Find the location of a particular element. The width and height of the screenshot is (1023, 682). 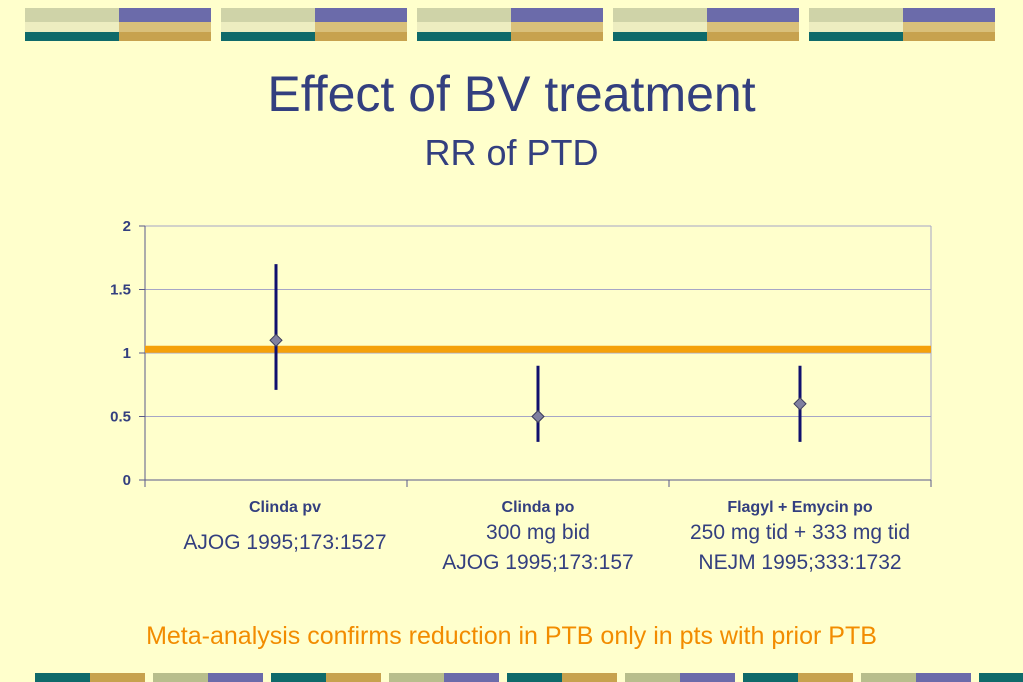

citation-line: AJOG 1995;173:157 is located at coordinates (538, 562).